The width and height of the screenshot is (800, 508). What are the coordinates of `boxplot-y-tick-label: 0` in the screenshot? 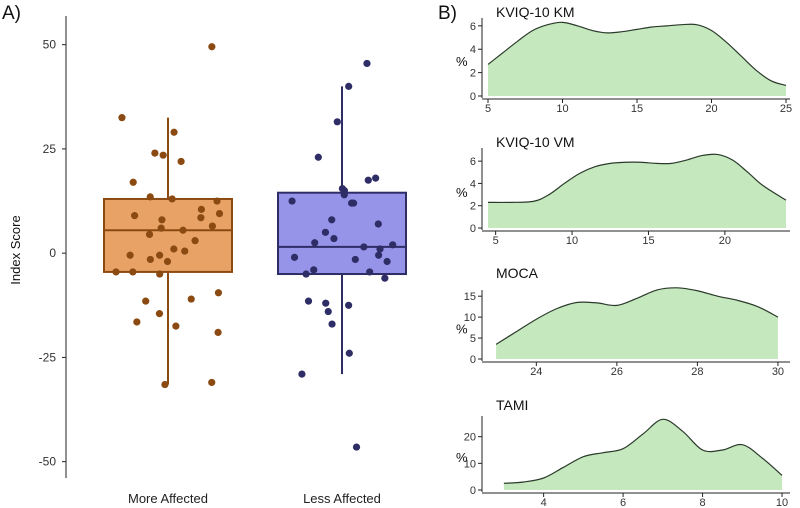 It's located at (52, 253).